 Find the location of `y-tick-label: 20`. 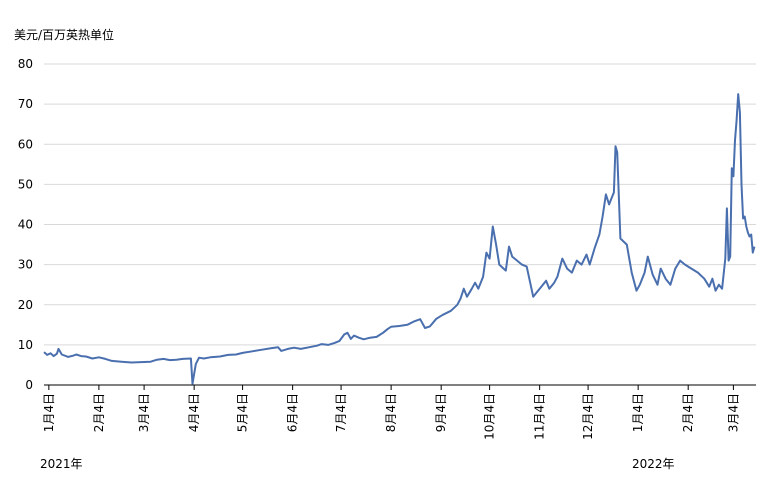

y-tick-label: 20 is located at coordinates (25, 305).